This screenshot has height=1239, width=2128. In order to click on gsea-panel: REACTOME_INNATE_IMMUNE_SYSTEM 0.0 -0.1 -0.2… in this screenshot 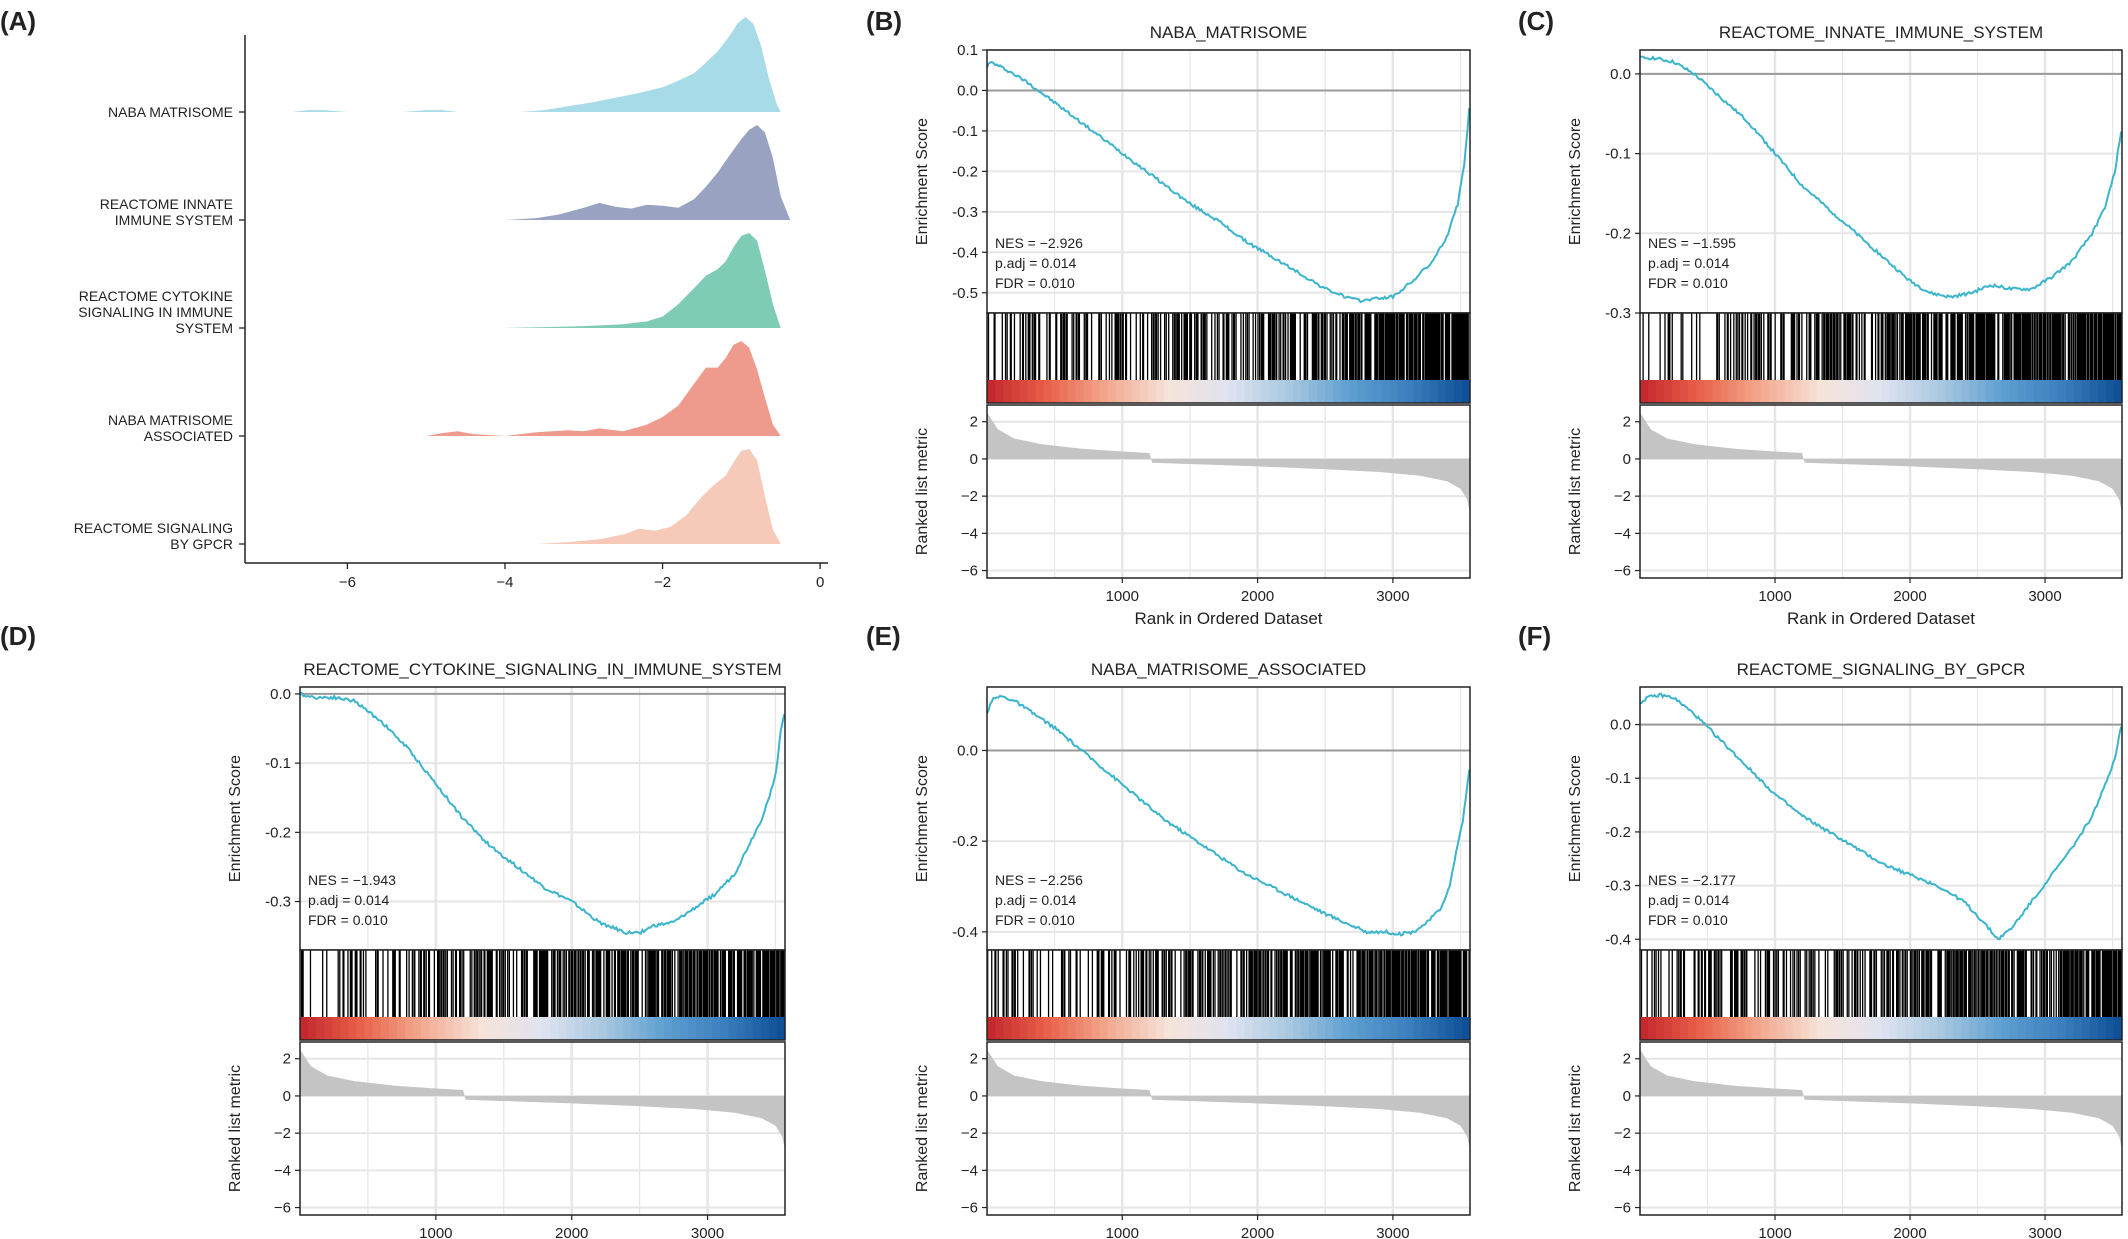, I will do `click(1845, 325)`.